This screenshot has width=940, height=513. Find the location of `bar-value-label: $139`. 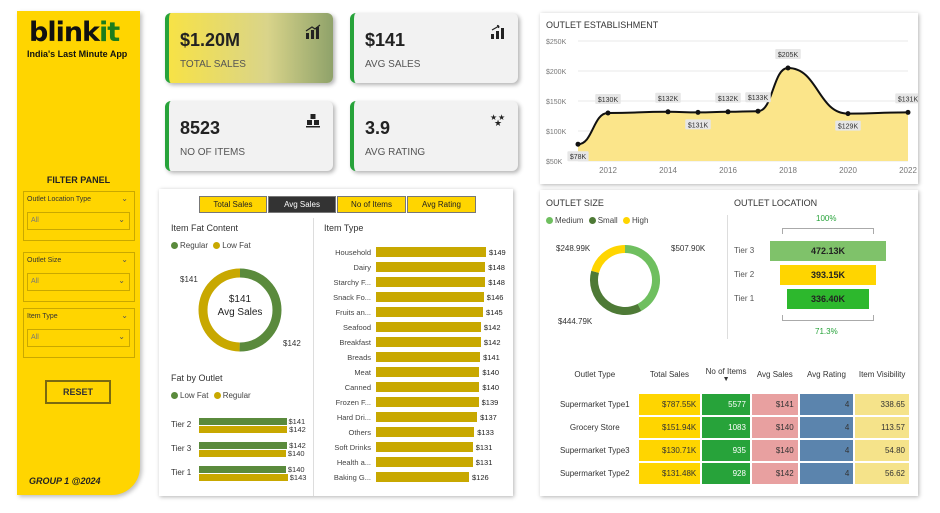

bar-value-label: $139 is located at coordinates (490, 402).